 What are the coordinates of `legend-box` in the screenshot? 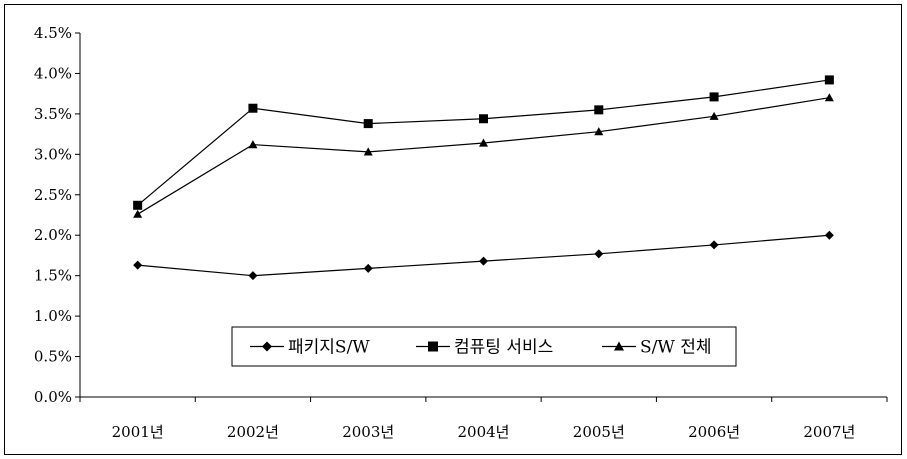 It's located at (484, 346).